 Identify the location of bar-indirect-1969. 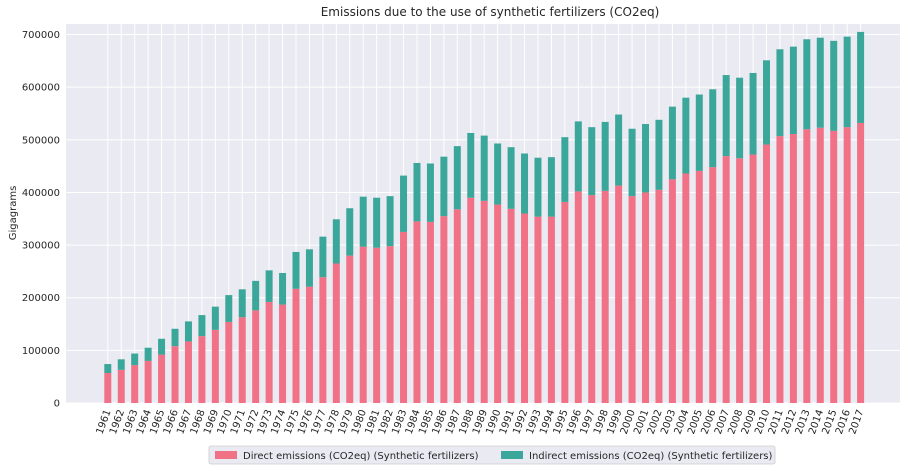
(215, 318).